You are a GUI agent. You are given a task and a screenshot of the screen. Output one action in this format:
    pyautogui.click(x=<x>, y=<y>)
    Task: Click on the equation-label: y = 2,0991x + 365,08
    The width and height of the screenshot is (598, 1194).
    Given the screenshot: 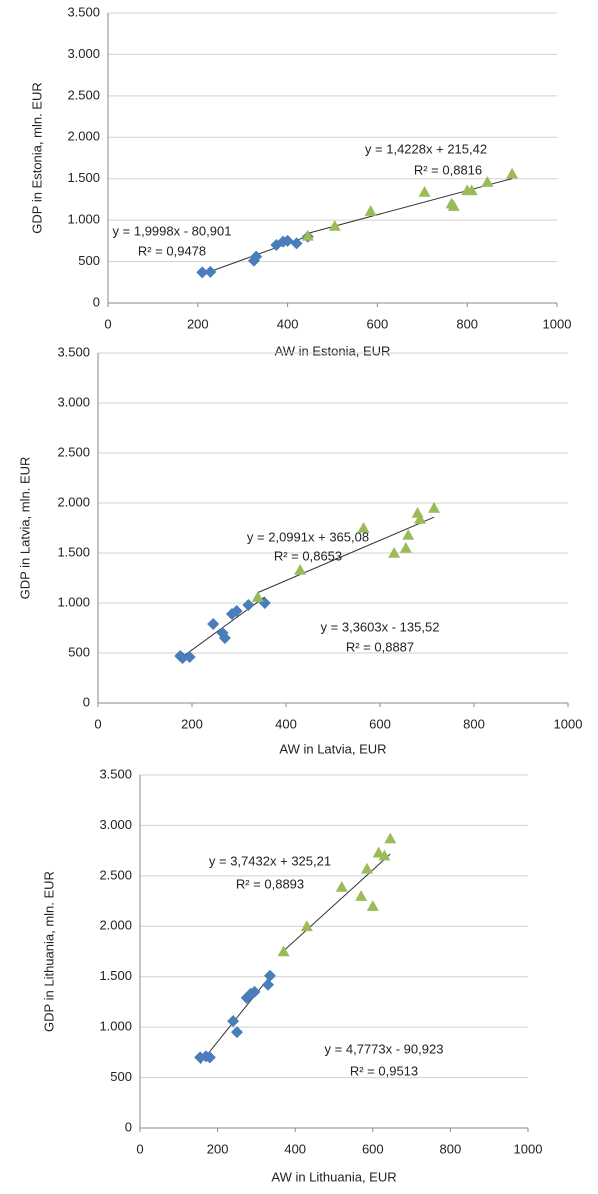 What is the action you would take?
    pyautogui.click(x=308, y=536)
    